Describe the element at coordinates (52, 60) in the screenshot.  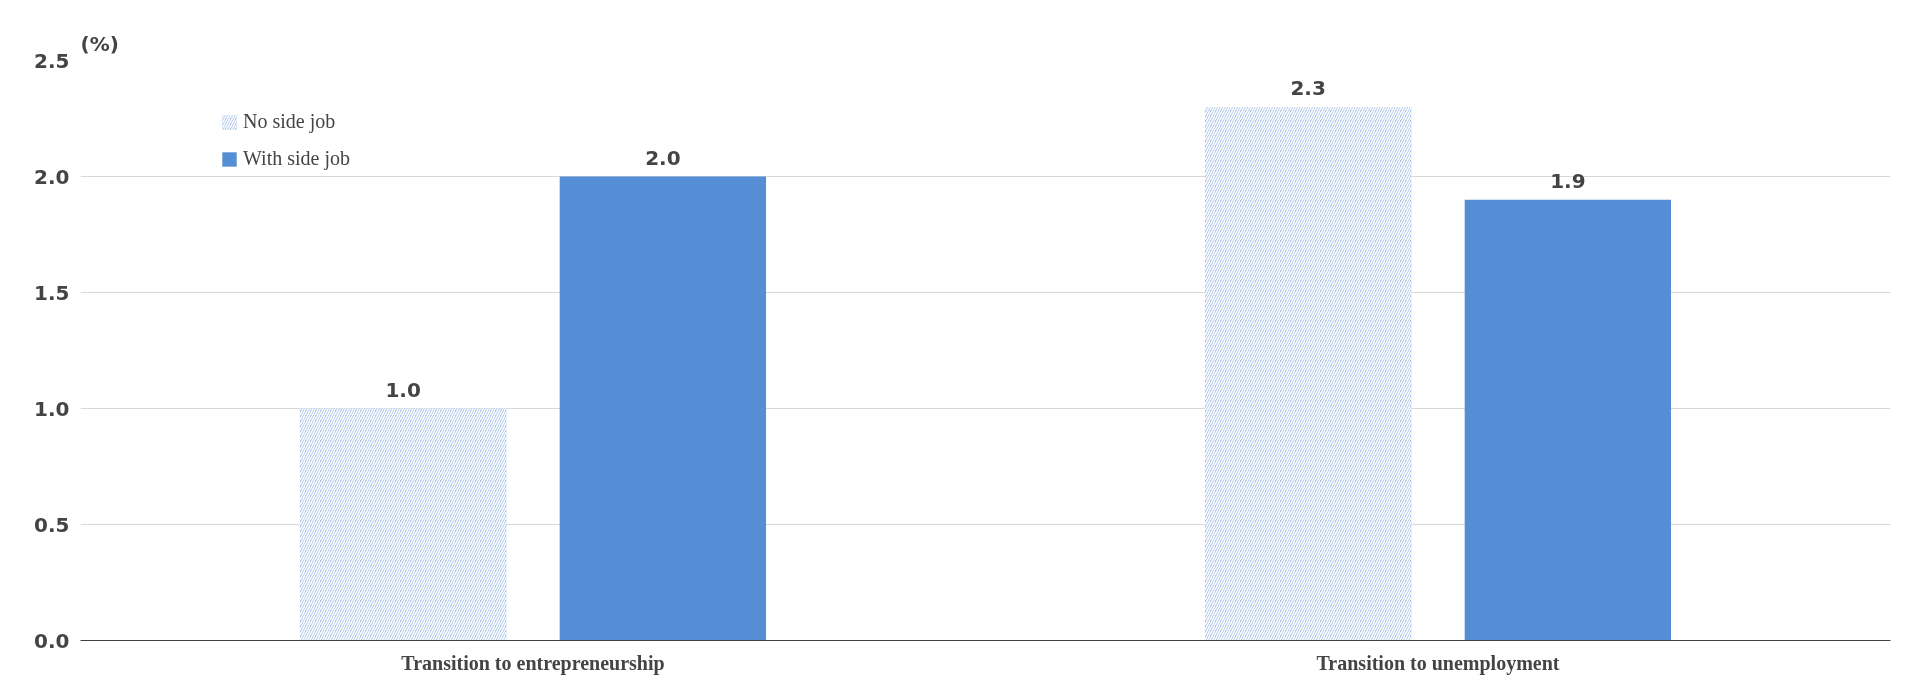
I see `y-tick-label: 2.5` at that location.